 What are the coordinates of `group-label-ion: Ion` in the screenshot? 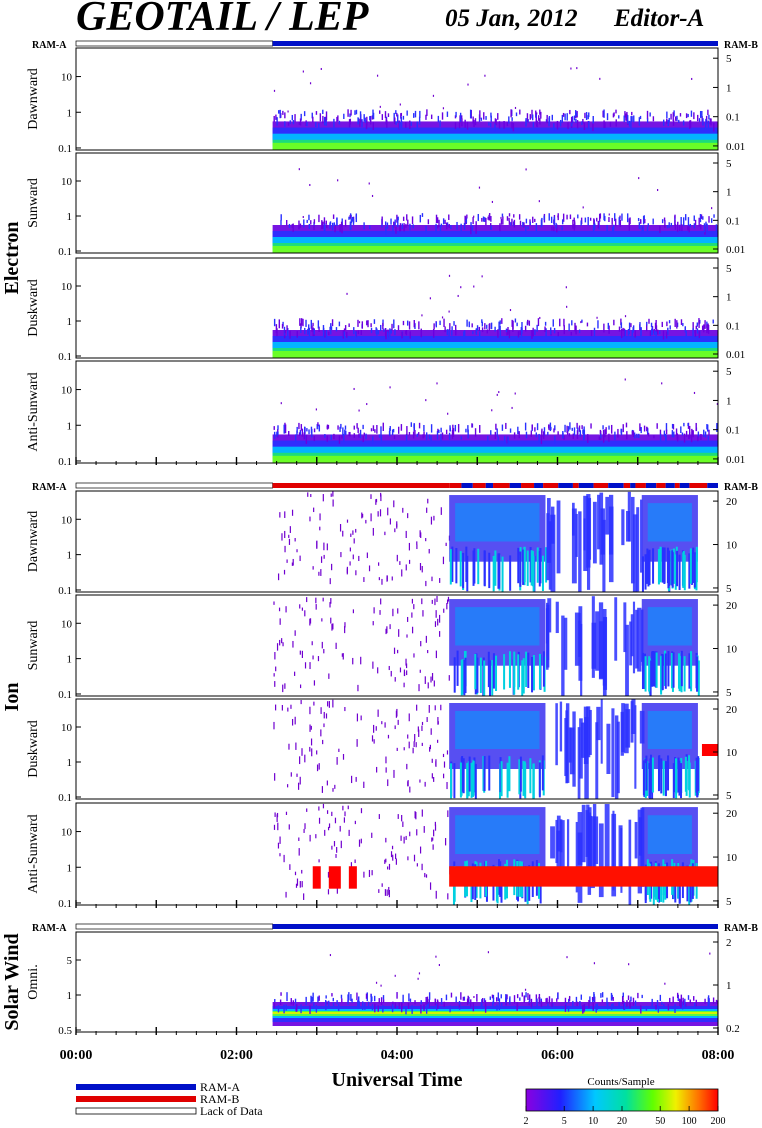 It's located at (12, 697).